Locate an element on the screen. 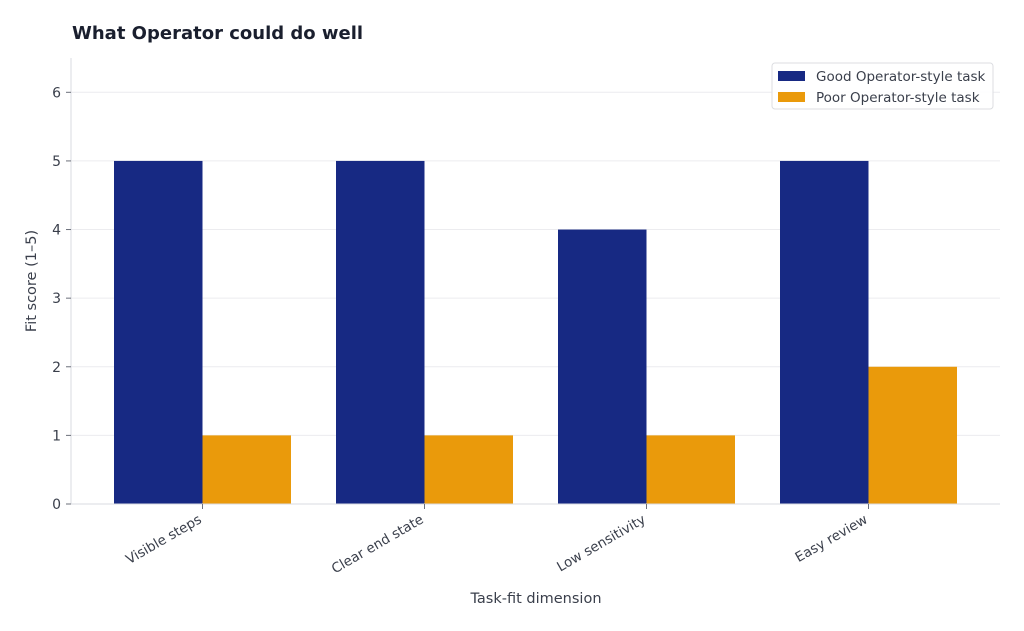 The height and width of the screenshot is (631, 1024). legend-label: Poor Operator-style task is located at coordinates (898, 98).